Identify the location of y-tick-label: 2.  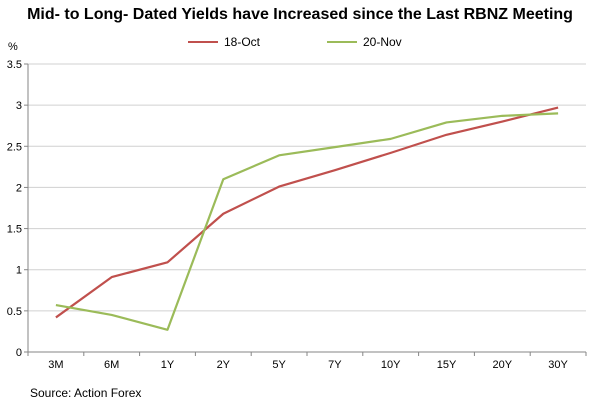
(19, 188).